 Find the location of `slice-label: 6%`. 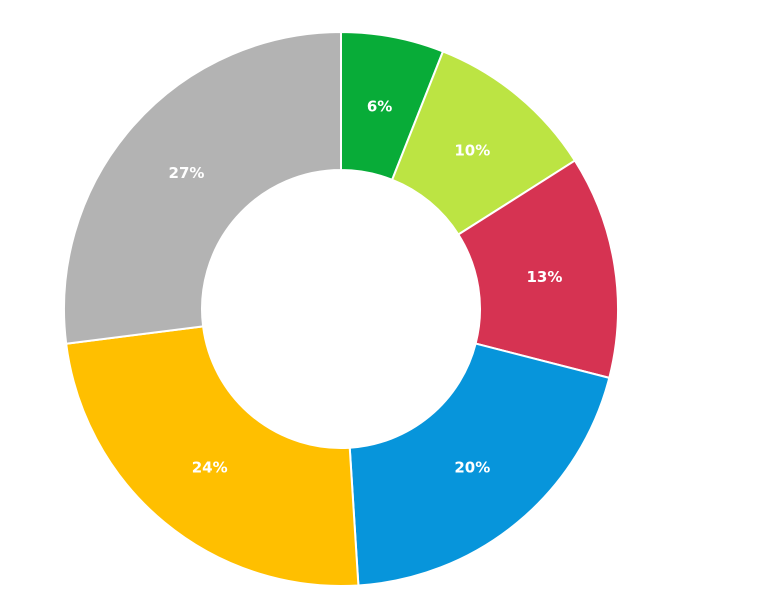

slice-label: 6% is located at coordinates (379, 107).